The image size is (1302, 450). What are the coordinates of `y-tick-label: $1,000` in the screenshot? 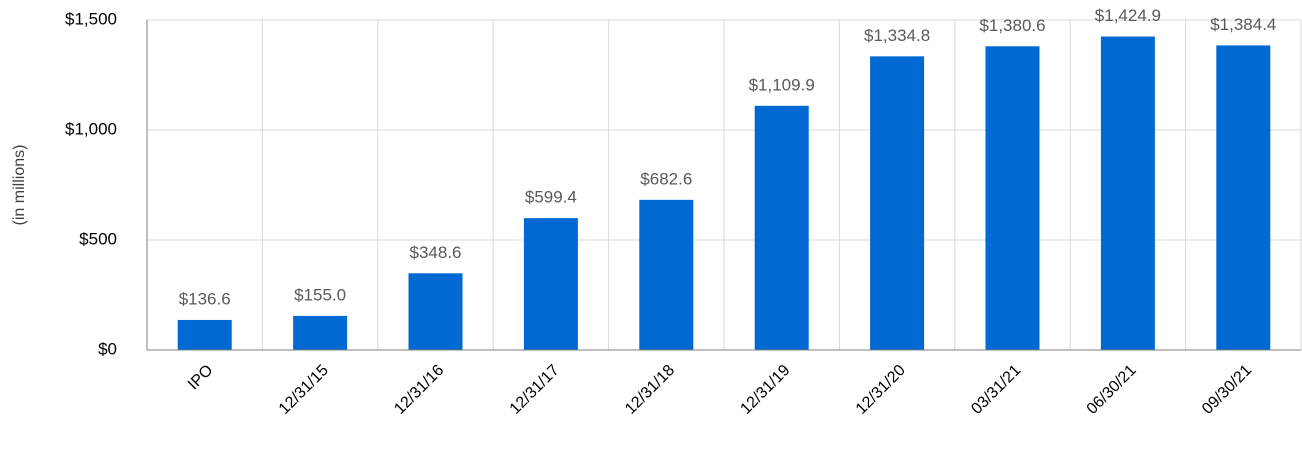 It's located at (91, 128).